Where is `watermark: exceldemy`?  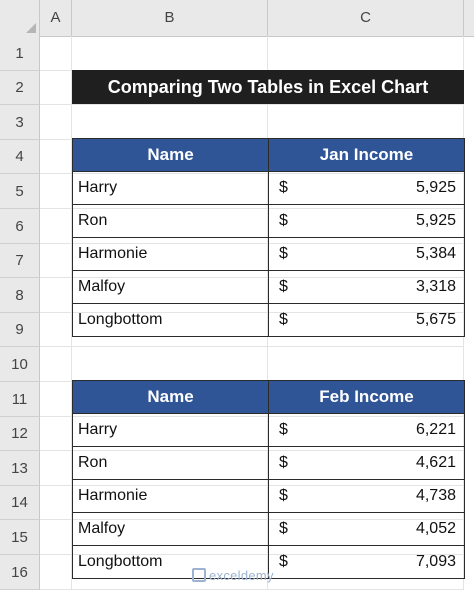 watermark: exceldemy is located at coordinates (233, 575).